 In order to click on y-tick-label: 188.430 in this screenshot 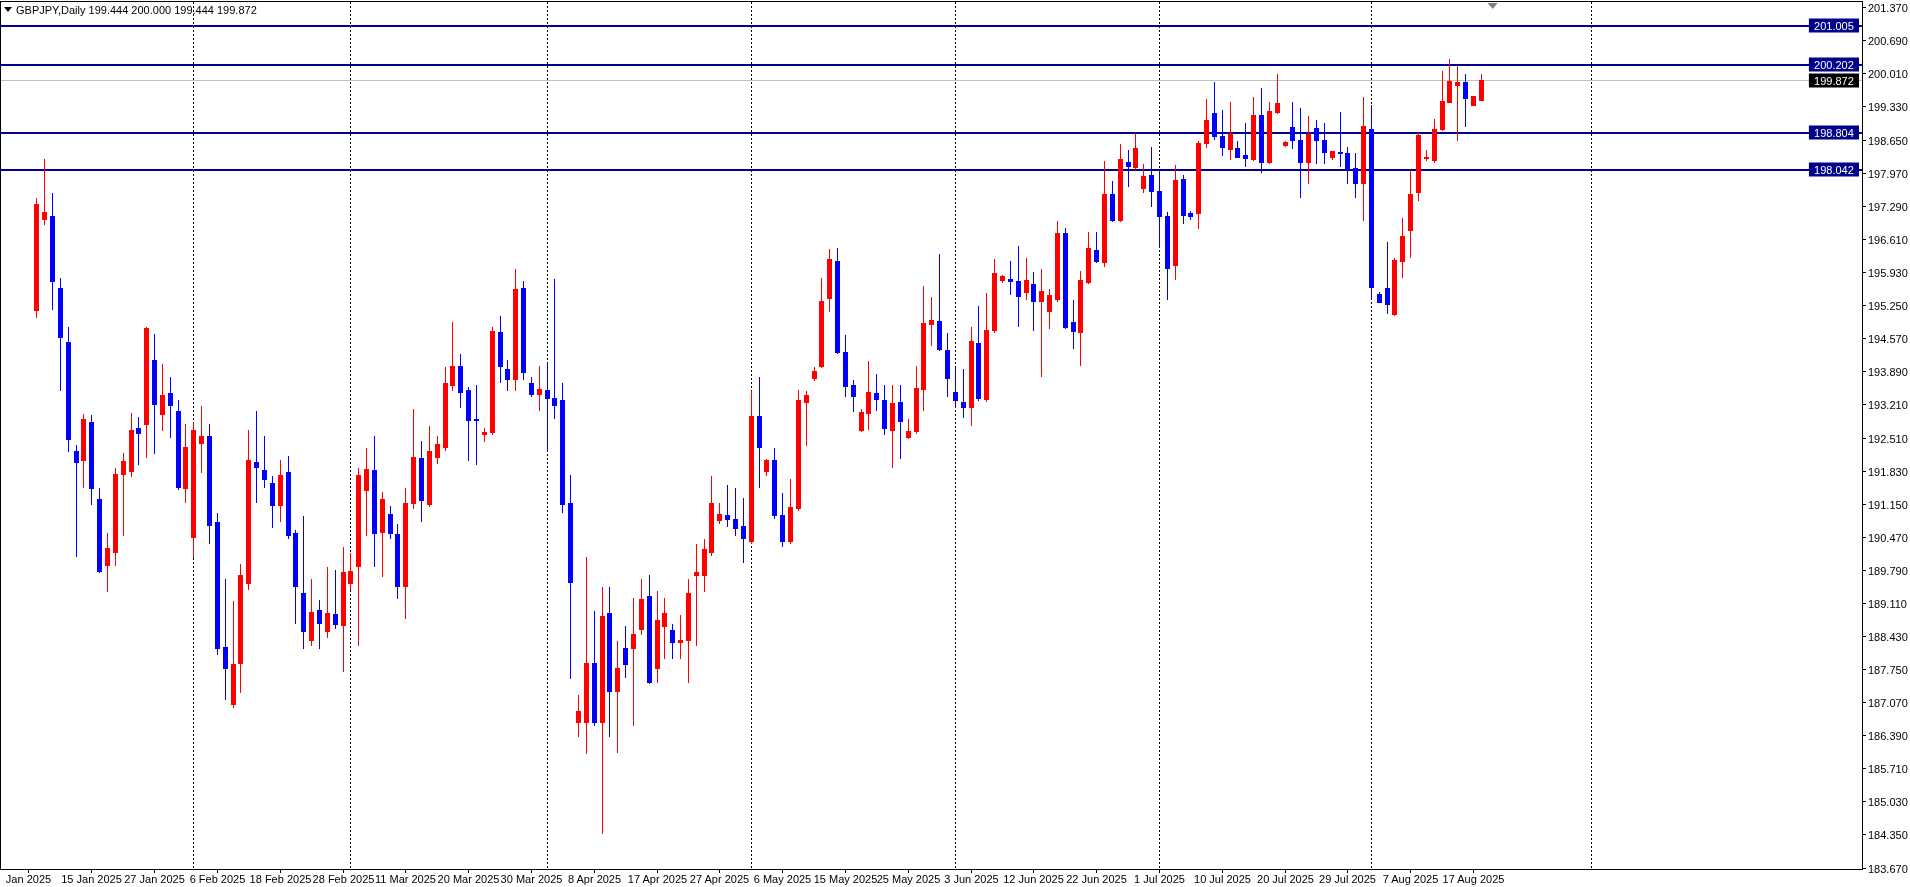, I will do `click(1888, 636)`.